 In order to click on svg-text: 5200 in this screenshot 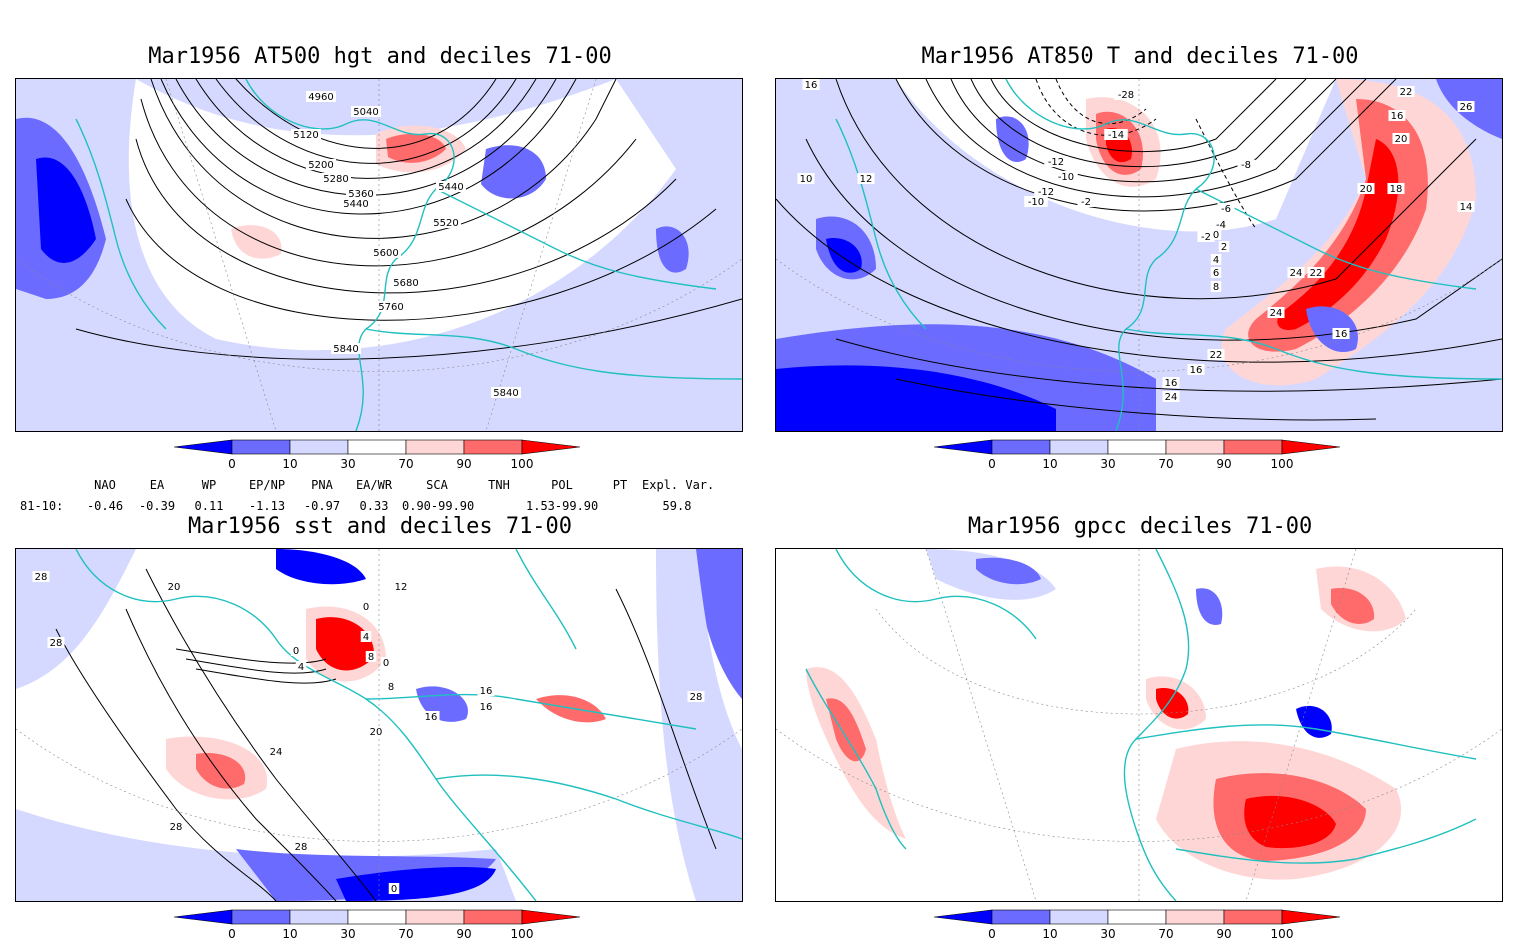, I will do `click(320, 165)`.